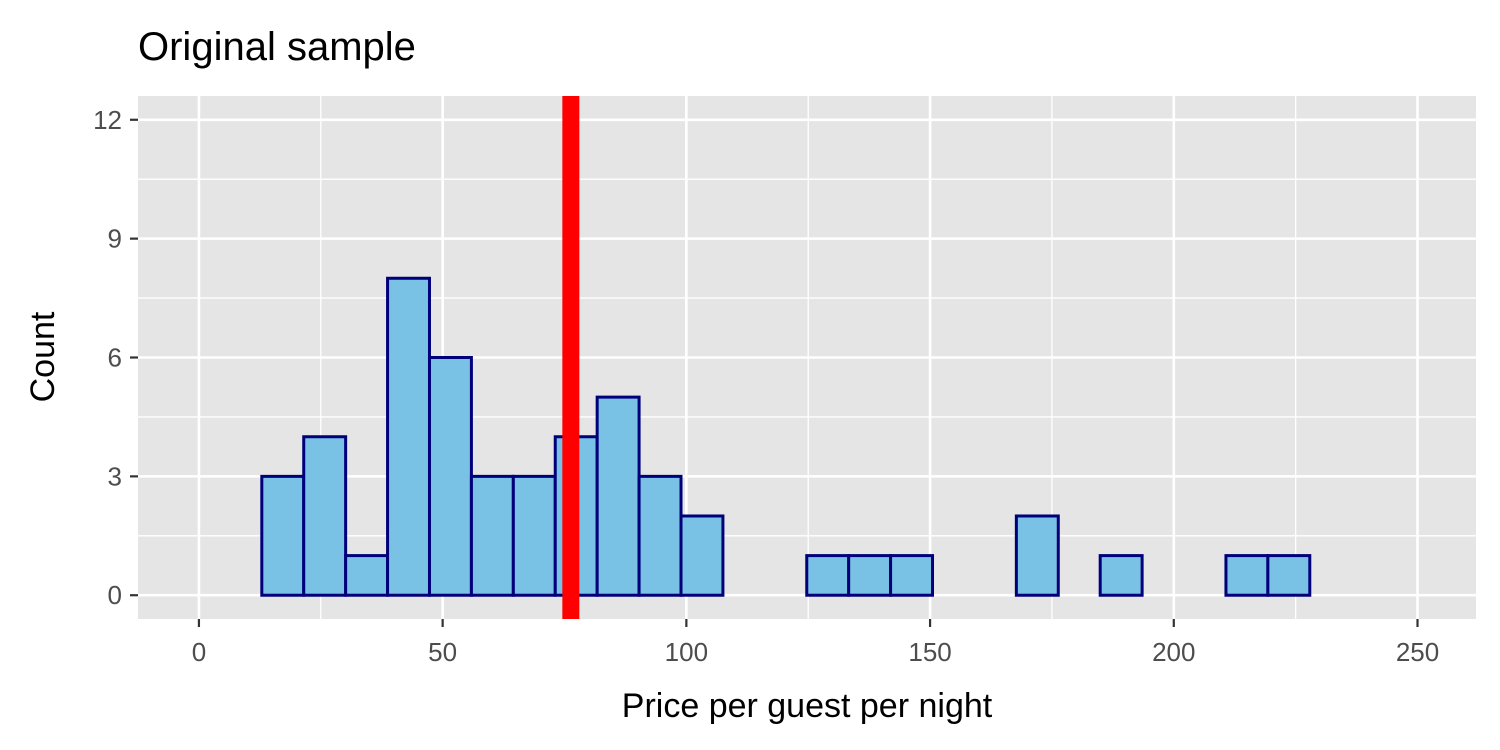  I want to click on x-tick-label: 150, so click(929, 652).